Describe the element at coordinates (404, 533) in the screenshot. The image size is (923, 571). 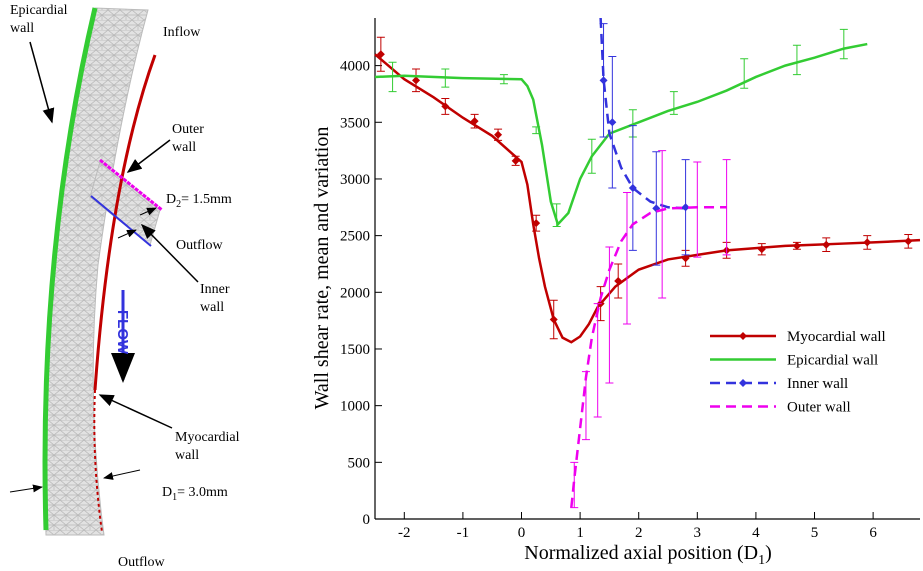
I see `x-tick-label: -2` at that location.